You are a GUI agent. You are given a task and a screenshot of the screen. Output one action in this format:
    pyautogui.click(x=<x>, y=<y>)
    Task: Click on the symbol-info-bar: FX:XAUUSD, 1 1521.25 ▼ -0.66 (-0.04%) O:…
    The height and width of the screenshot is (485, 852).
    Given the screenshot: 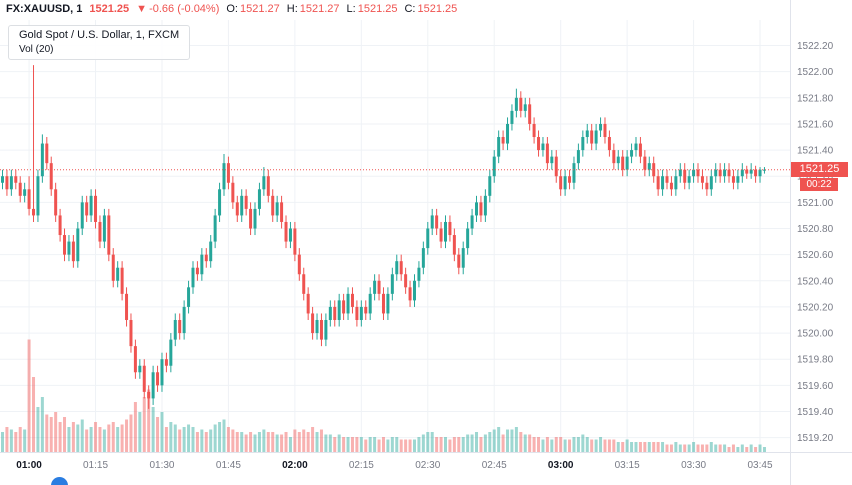 What is the action you would take?
    pyautogui.click(x=231, y=9)
    